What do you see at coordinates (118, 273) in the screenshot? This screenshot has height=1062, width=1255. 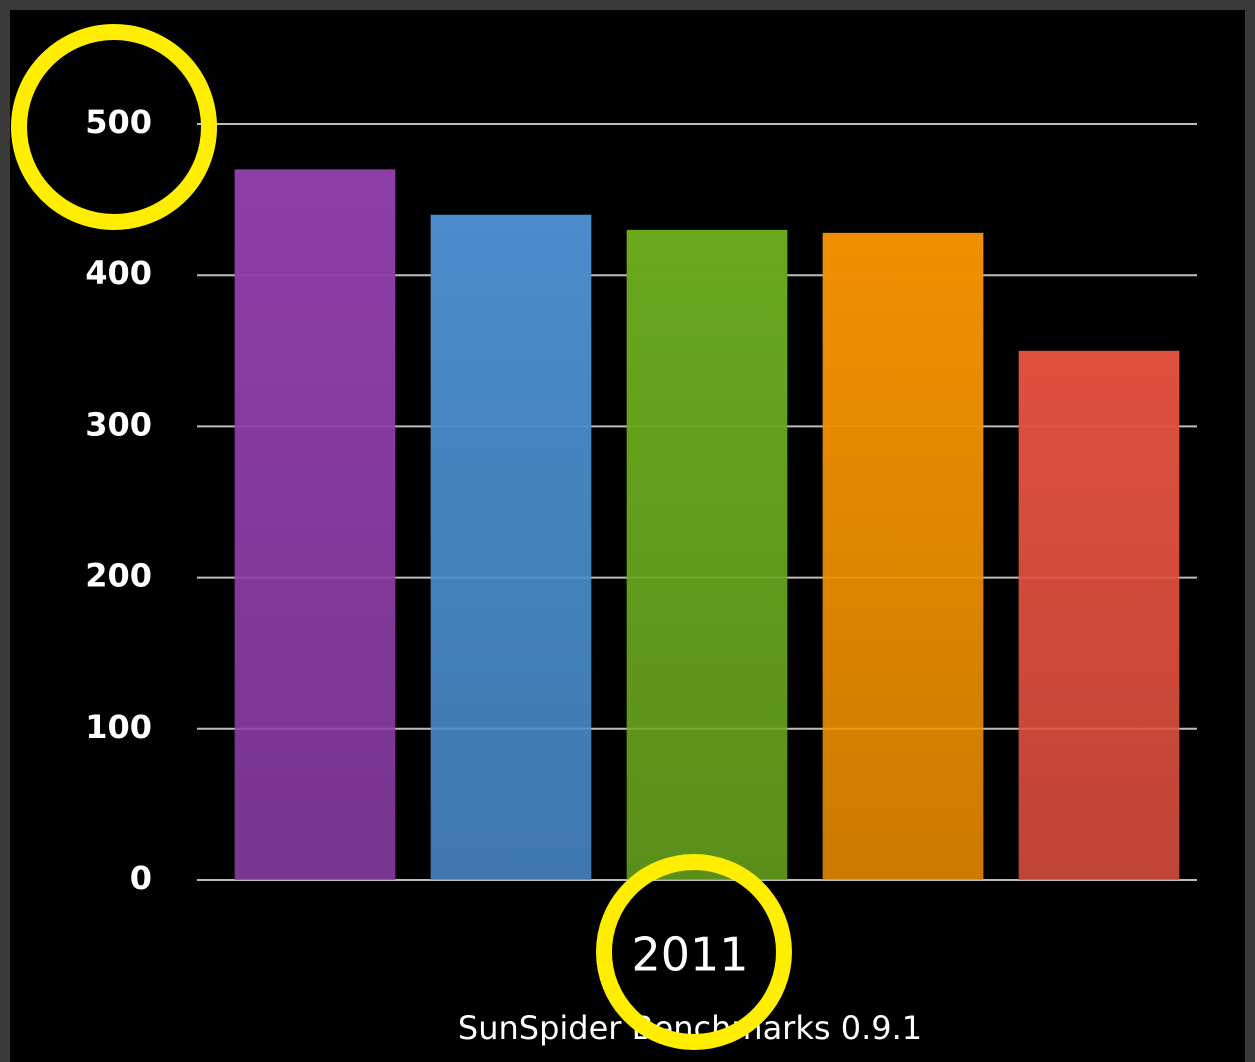 I see `y-tick-label: 400` at bounding box center [118, 273].